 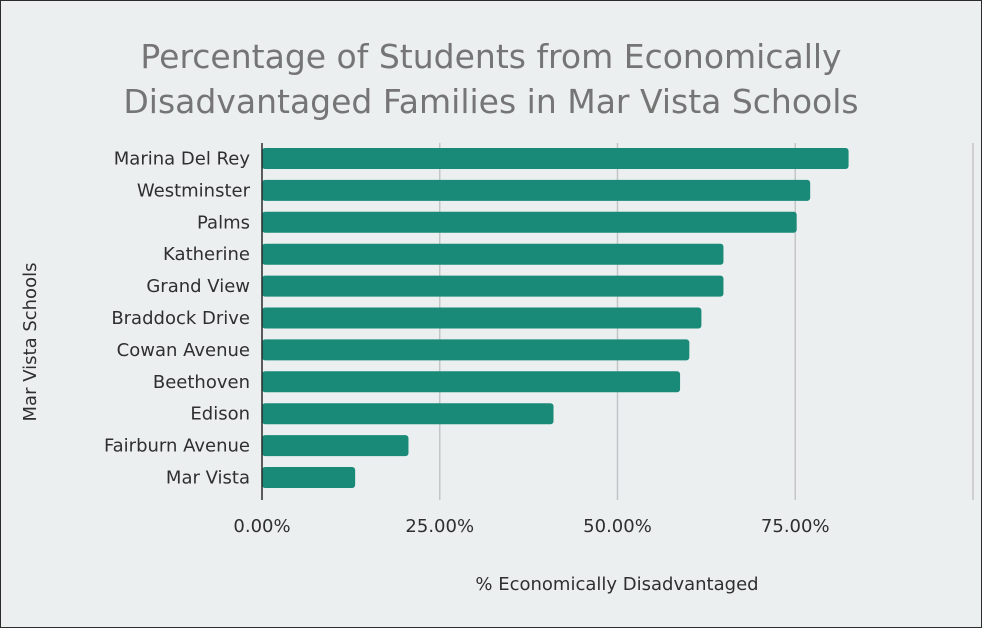 I want to click on category-label-6: Cowan Avenue, so click(x=183, y=350).